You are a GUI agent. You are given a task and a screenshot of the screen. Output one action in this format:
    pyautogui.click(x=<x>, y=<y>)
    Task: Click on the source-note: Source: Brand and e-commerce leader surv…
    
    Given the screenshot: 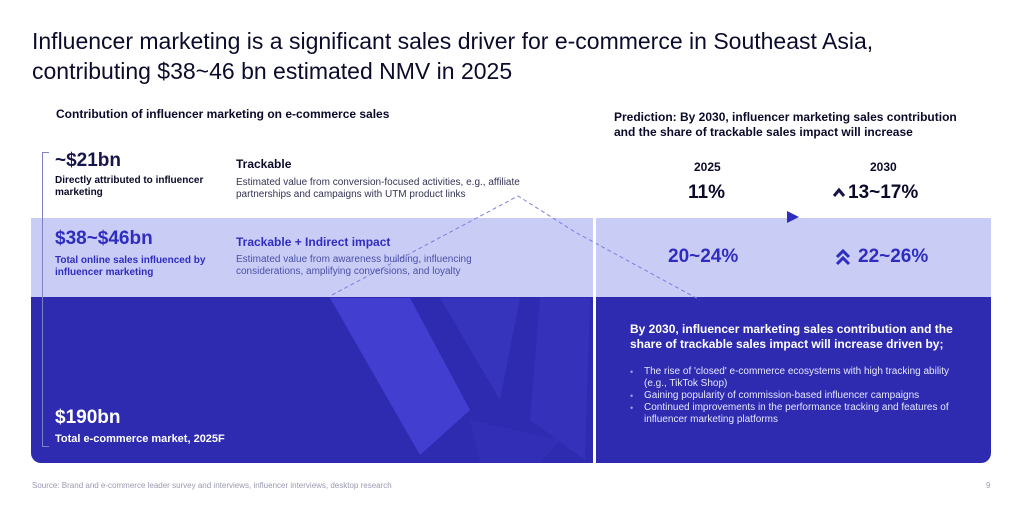 What is the action you would take?
    pyautogui.click(x=212, y=485)
    